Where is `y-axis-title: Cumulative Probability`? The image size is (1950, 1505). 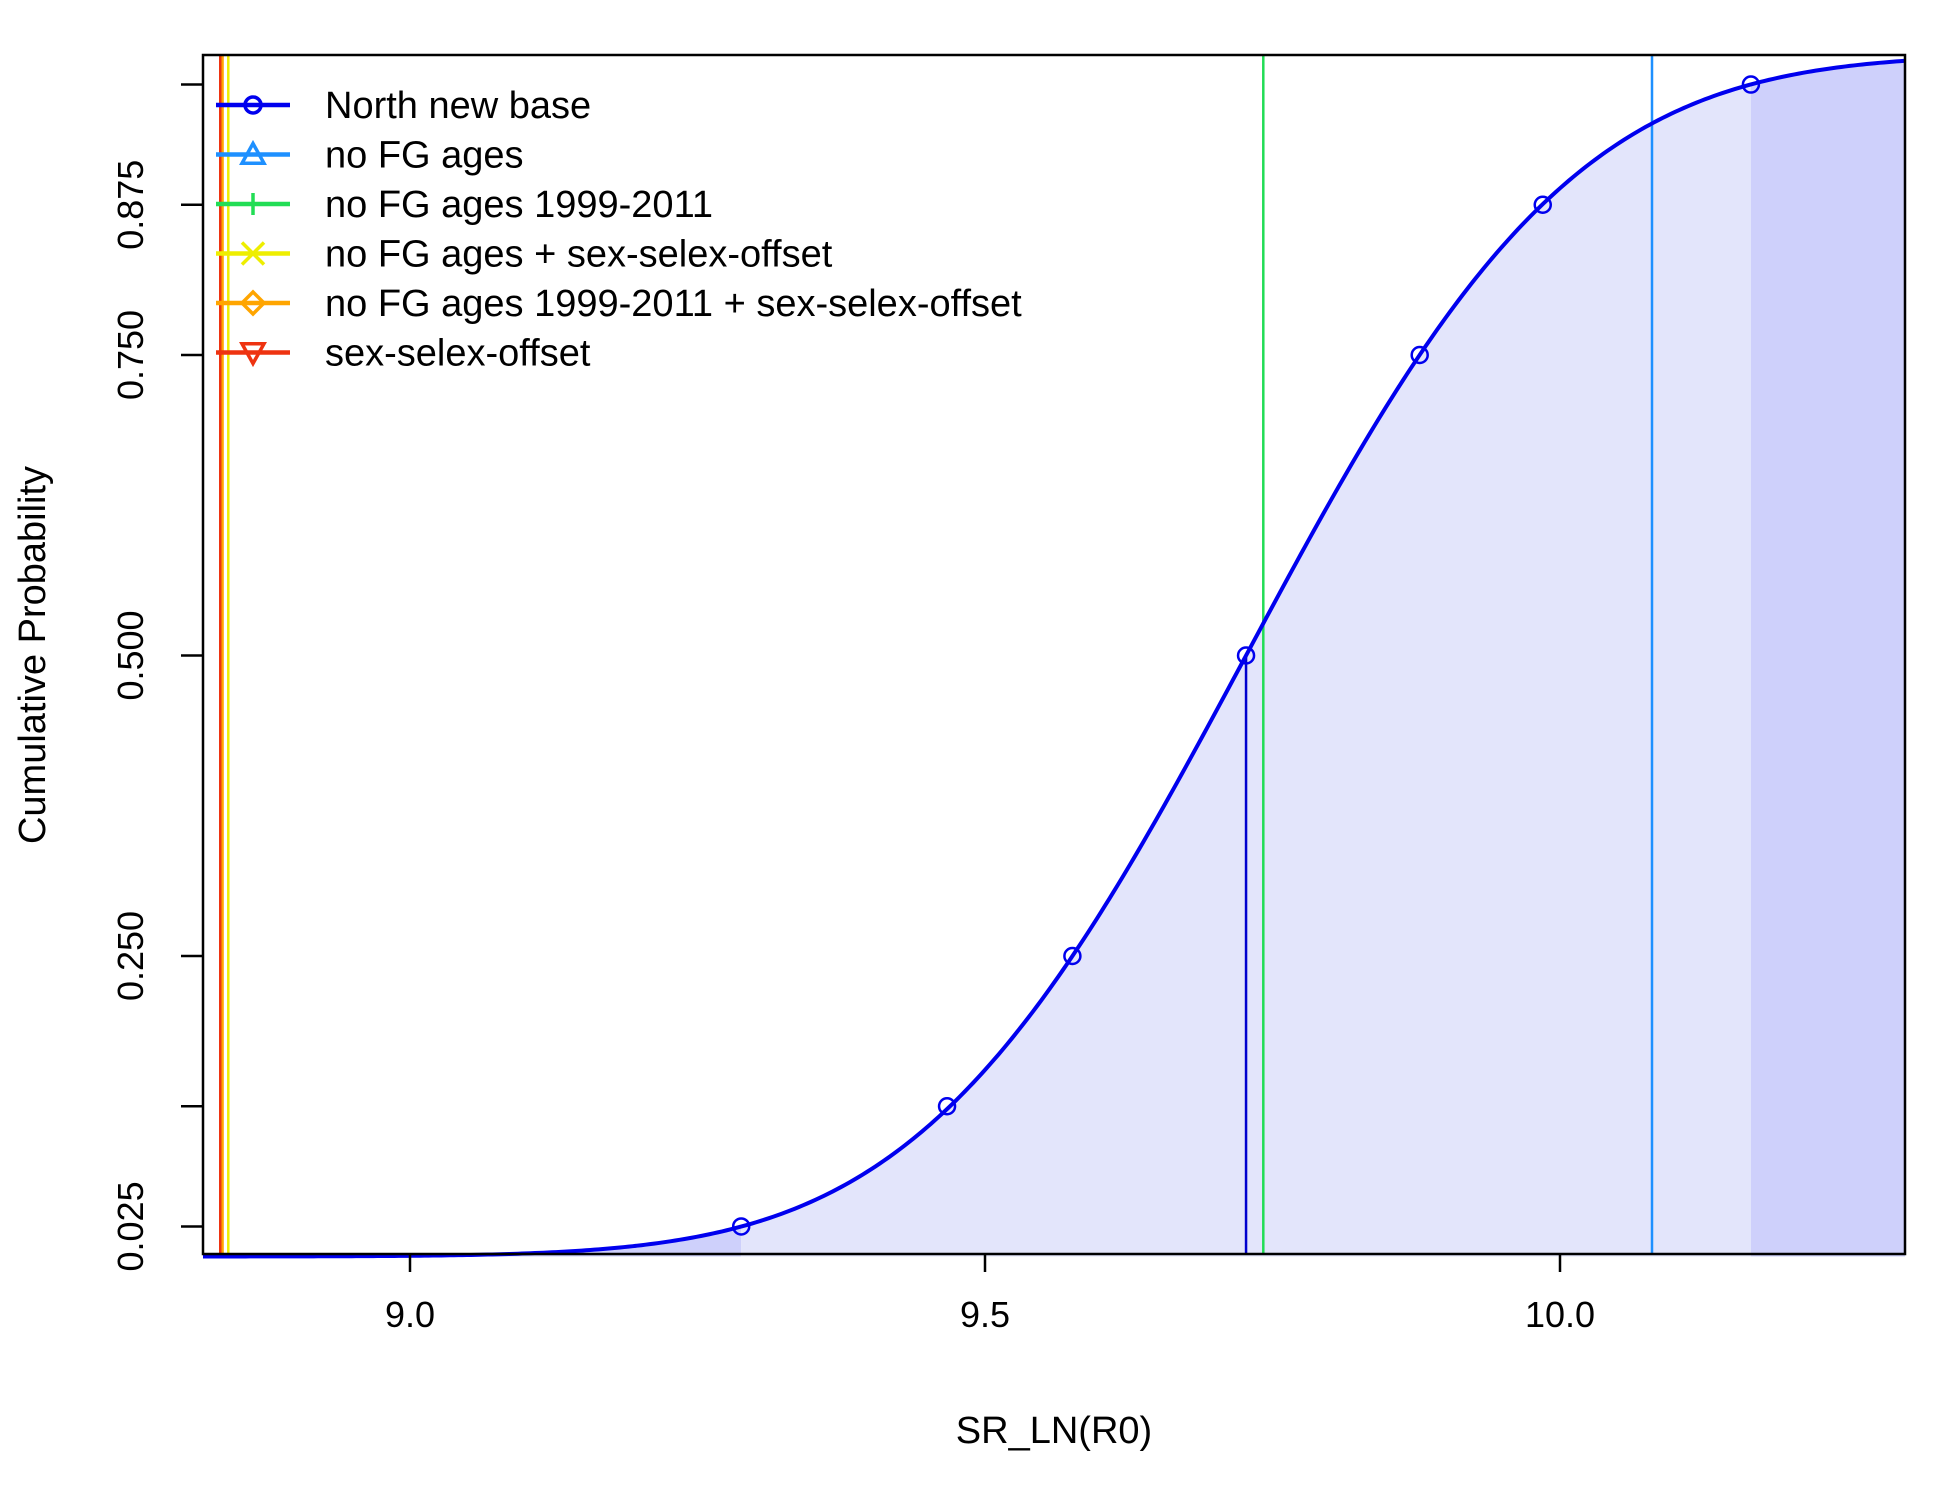 y-axis-title: Cumulative Probability is located at coordinates (33, 655).